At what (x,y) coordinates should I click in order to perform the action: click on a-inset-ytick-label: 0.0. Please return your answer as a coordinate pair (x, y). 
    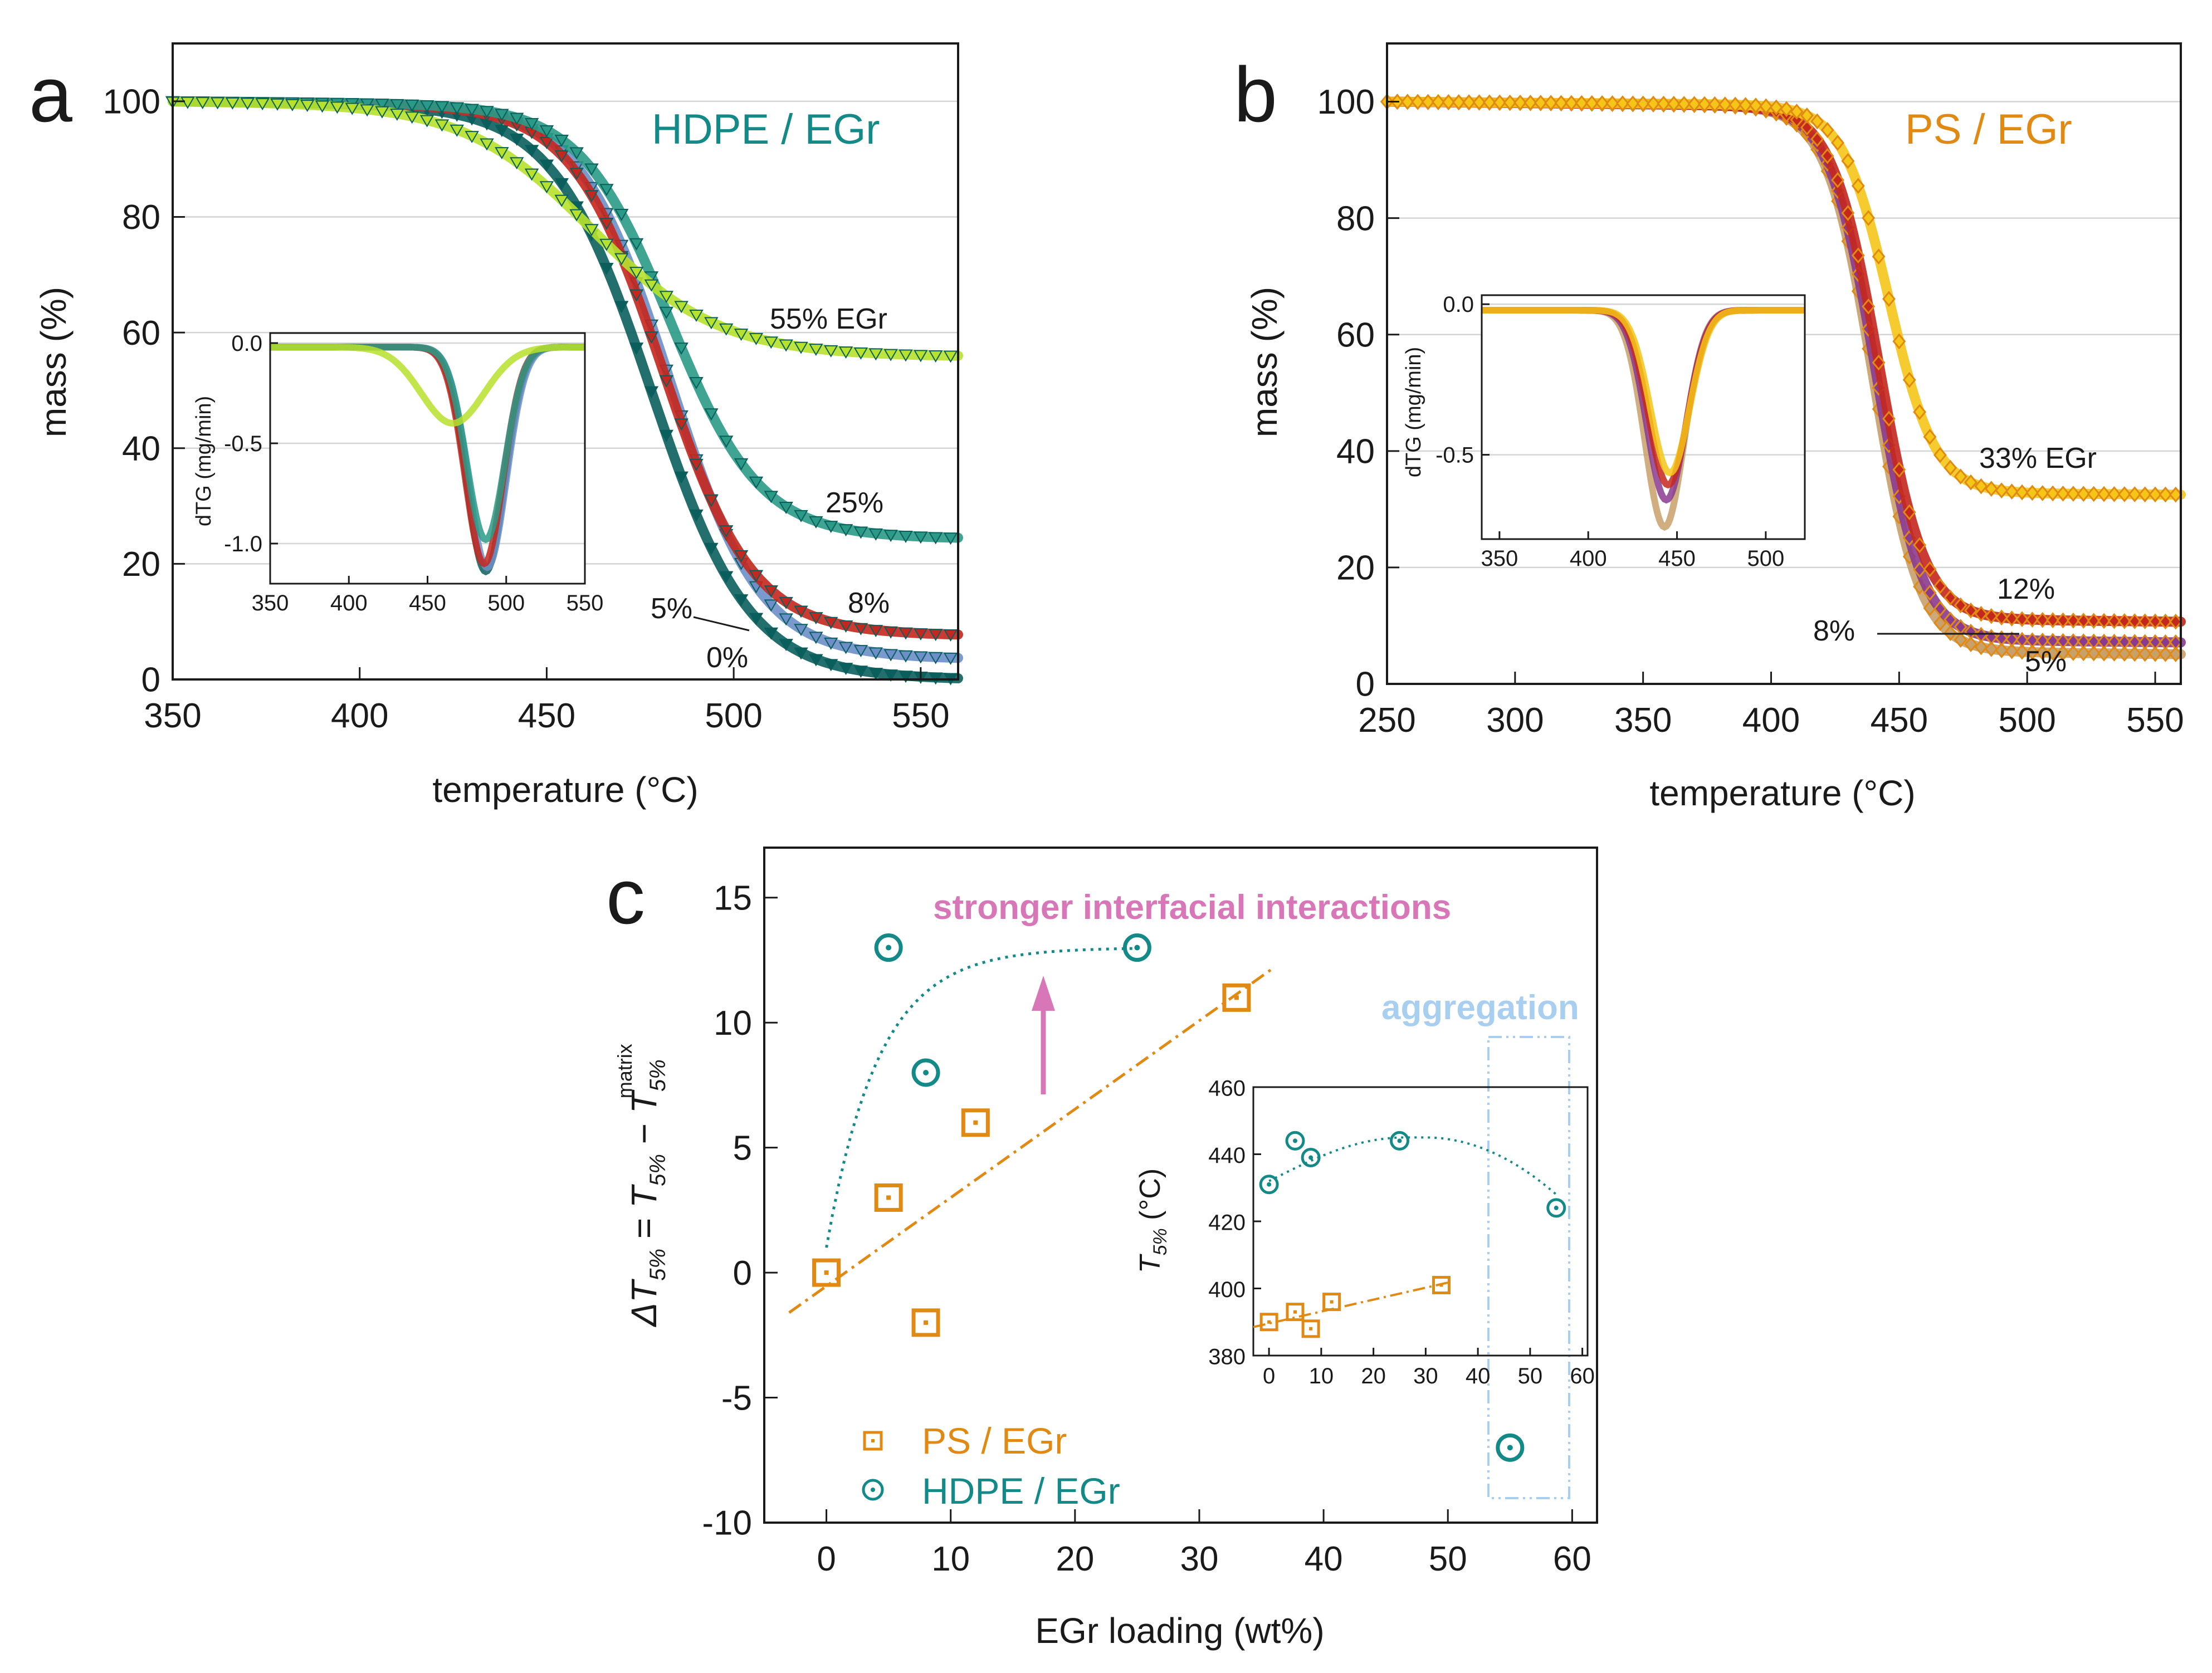
    Looking at the image, I should click on (246, 343).